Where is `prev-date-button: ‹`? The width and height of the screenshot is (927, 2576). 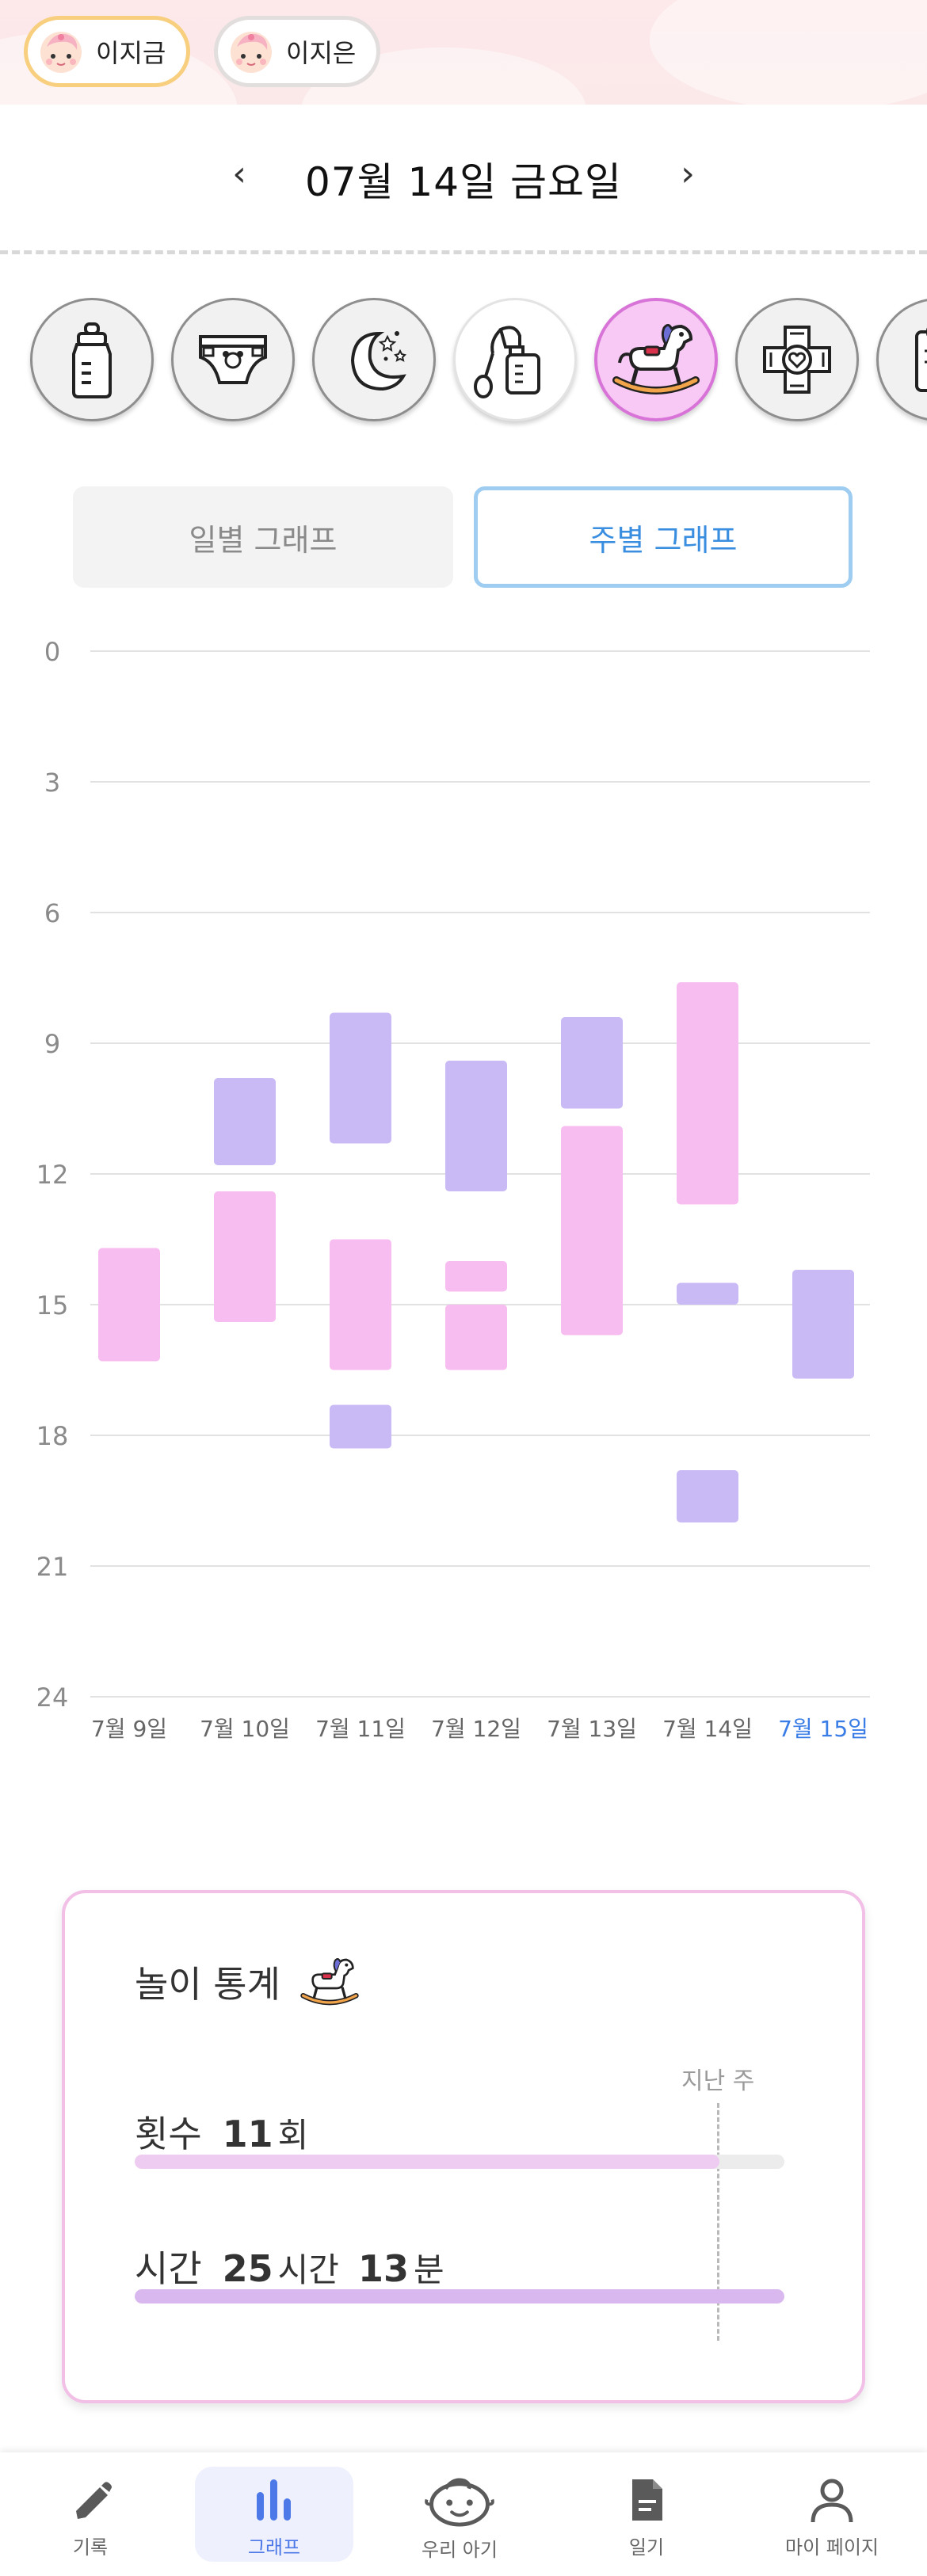 prev-date-button: ‹ is located at coordinates (239, 174).